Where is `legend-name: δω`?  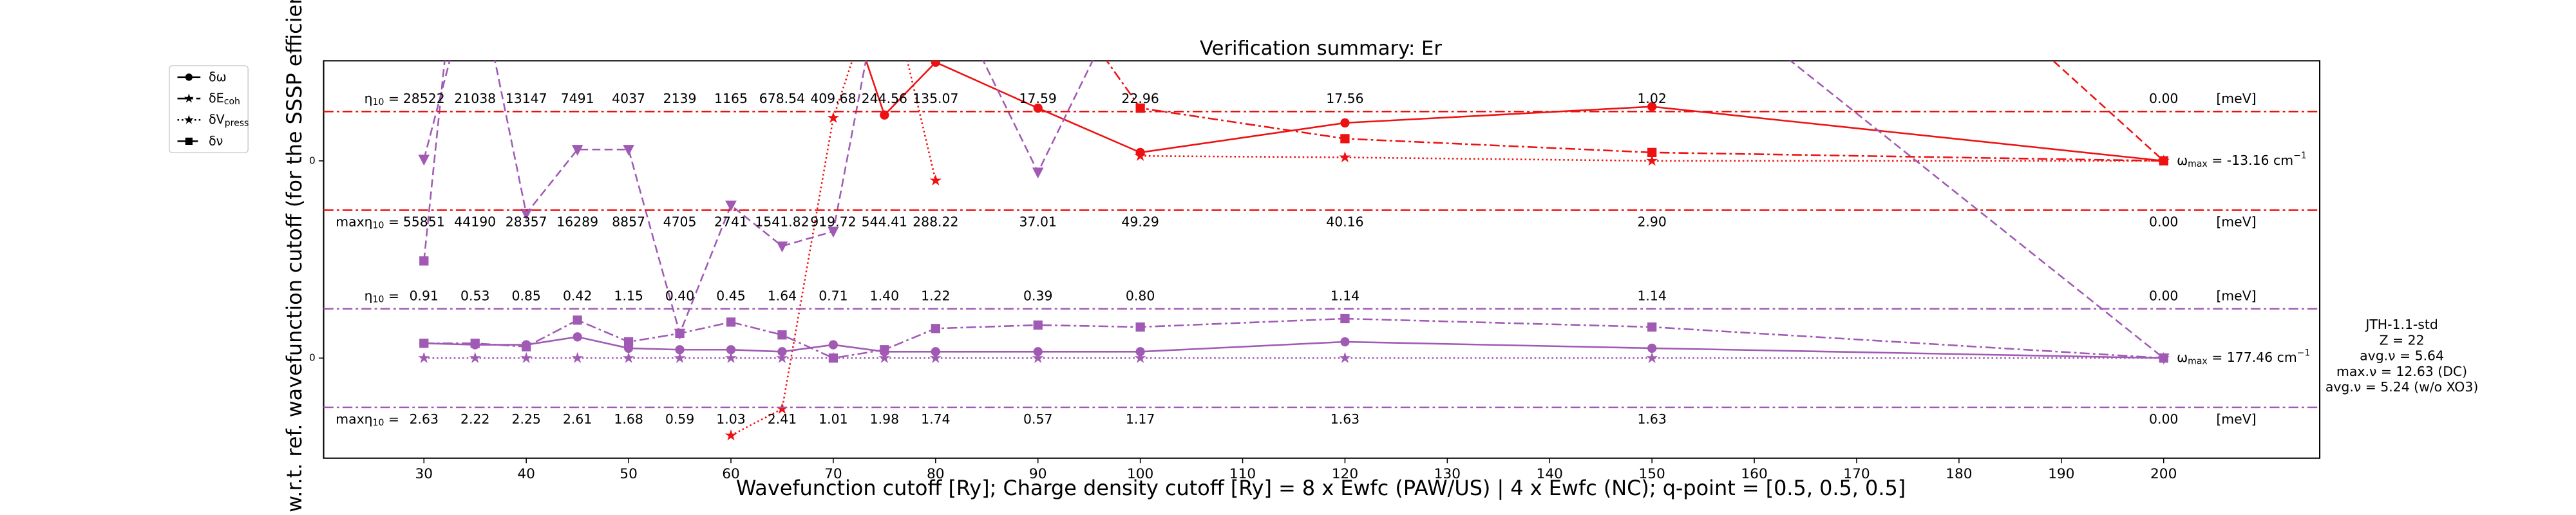
legend-name: δω is located at coordinates (218, 76).